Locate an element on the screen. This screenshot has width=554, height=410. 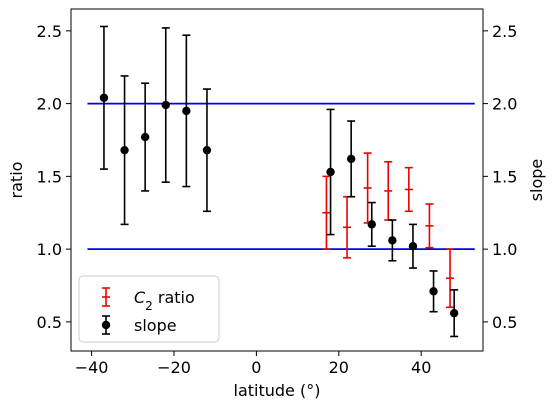
y-axis-label-right: slope is located at coordinates (536, 180).